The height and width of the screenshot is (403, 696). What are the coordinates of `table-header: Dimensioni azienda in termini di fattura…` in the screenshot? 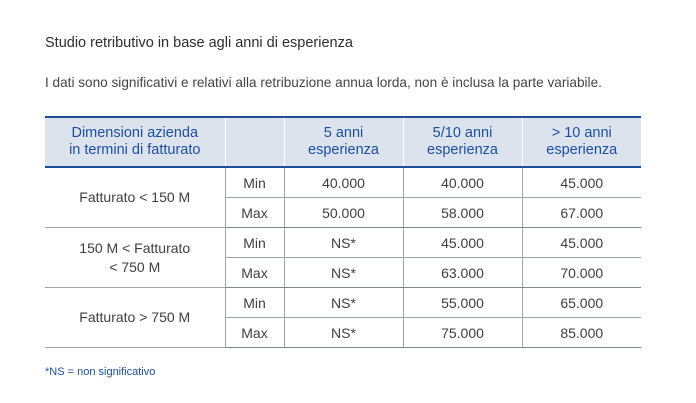 It's located at (343, 142).